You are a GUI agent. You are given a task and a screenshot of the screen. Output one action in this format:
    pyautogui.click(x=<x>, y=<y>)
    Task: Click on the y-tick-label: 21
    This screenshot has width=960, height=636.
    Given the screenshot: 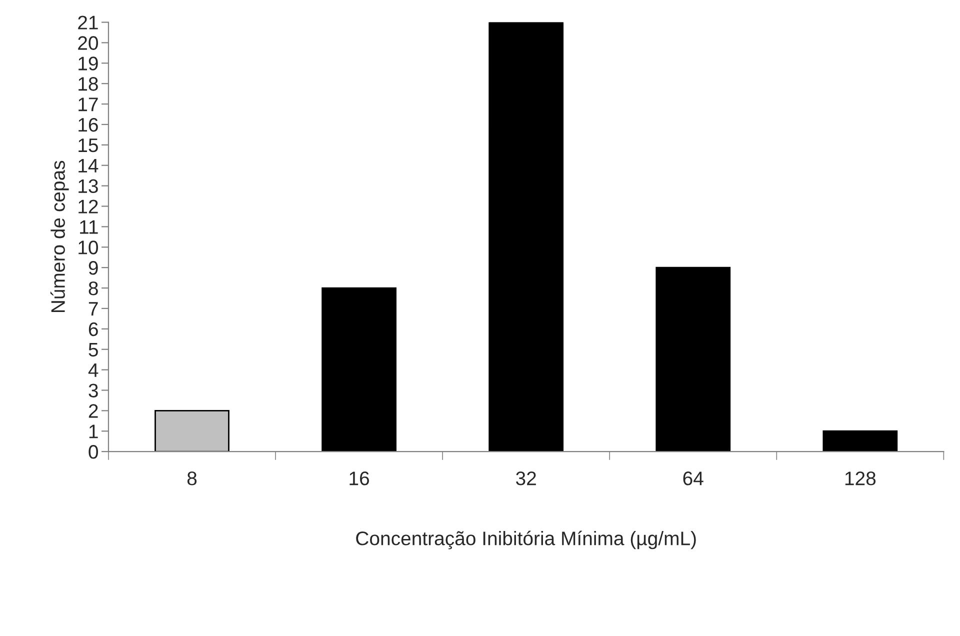 What is the action you would take?
    pyautogui.click(x=88, y=23)
    